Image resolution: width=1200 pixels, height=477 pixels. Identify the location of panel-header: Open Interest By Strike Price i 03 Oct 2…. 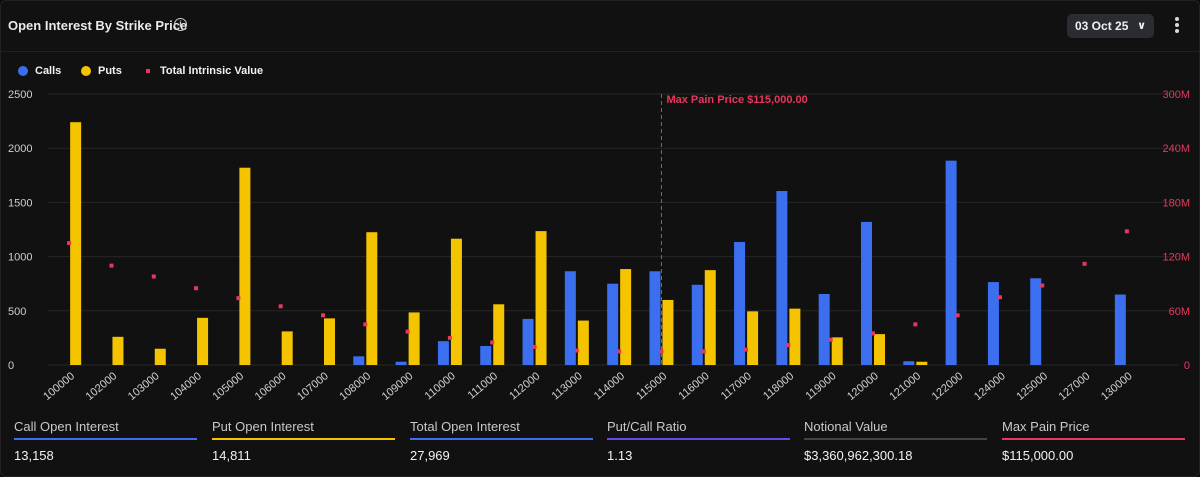
(600, 26).